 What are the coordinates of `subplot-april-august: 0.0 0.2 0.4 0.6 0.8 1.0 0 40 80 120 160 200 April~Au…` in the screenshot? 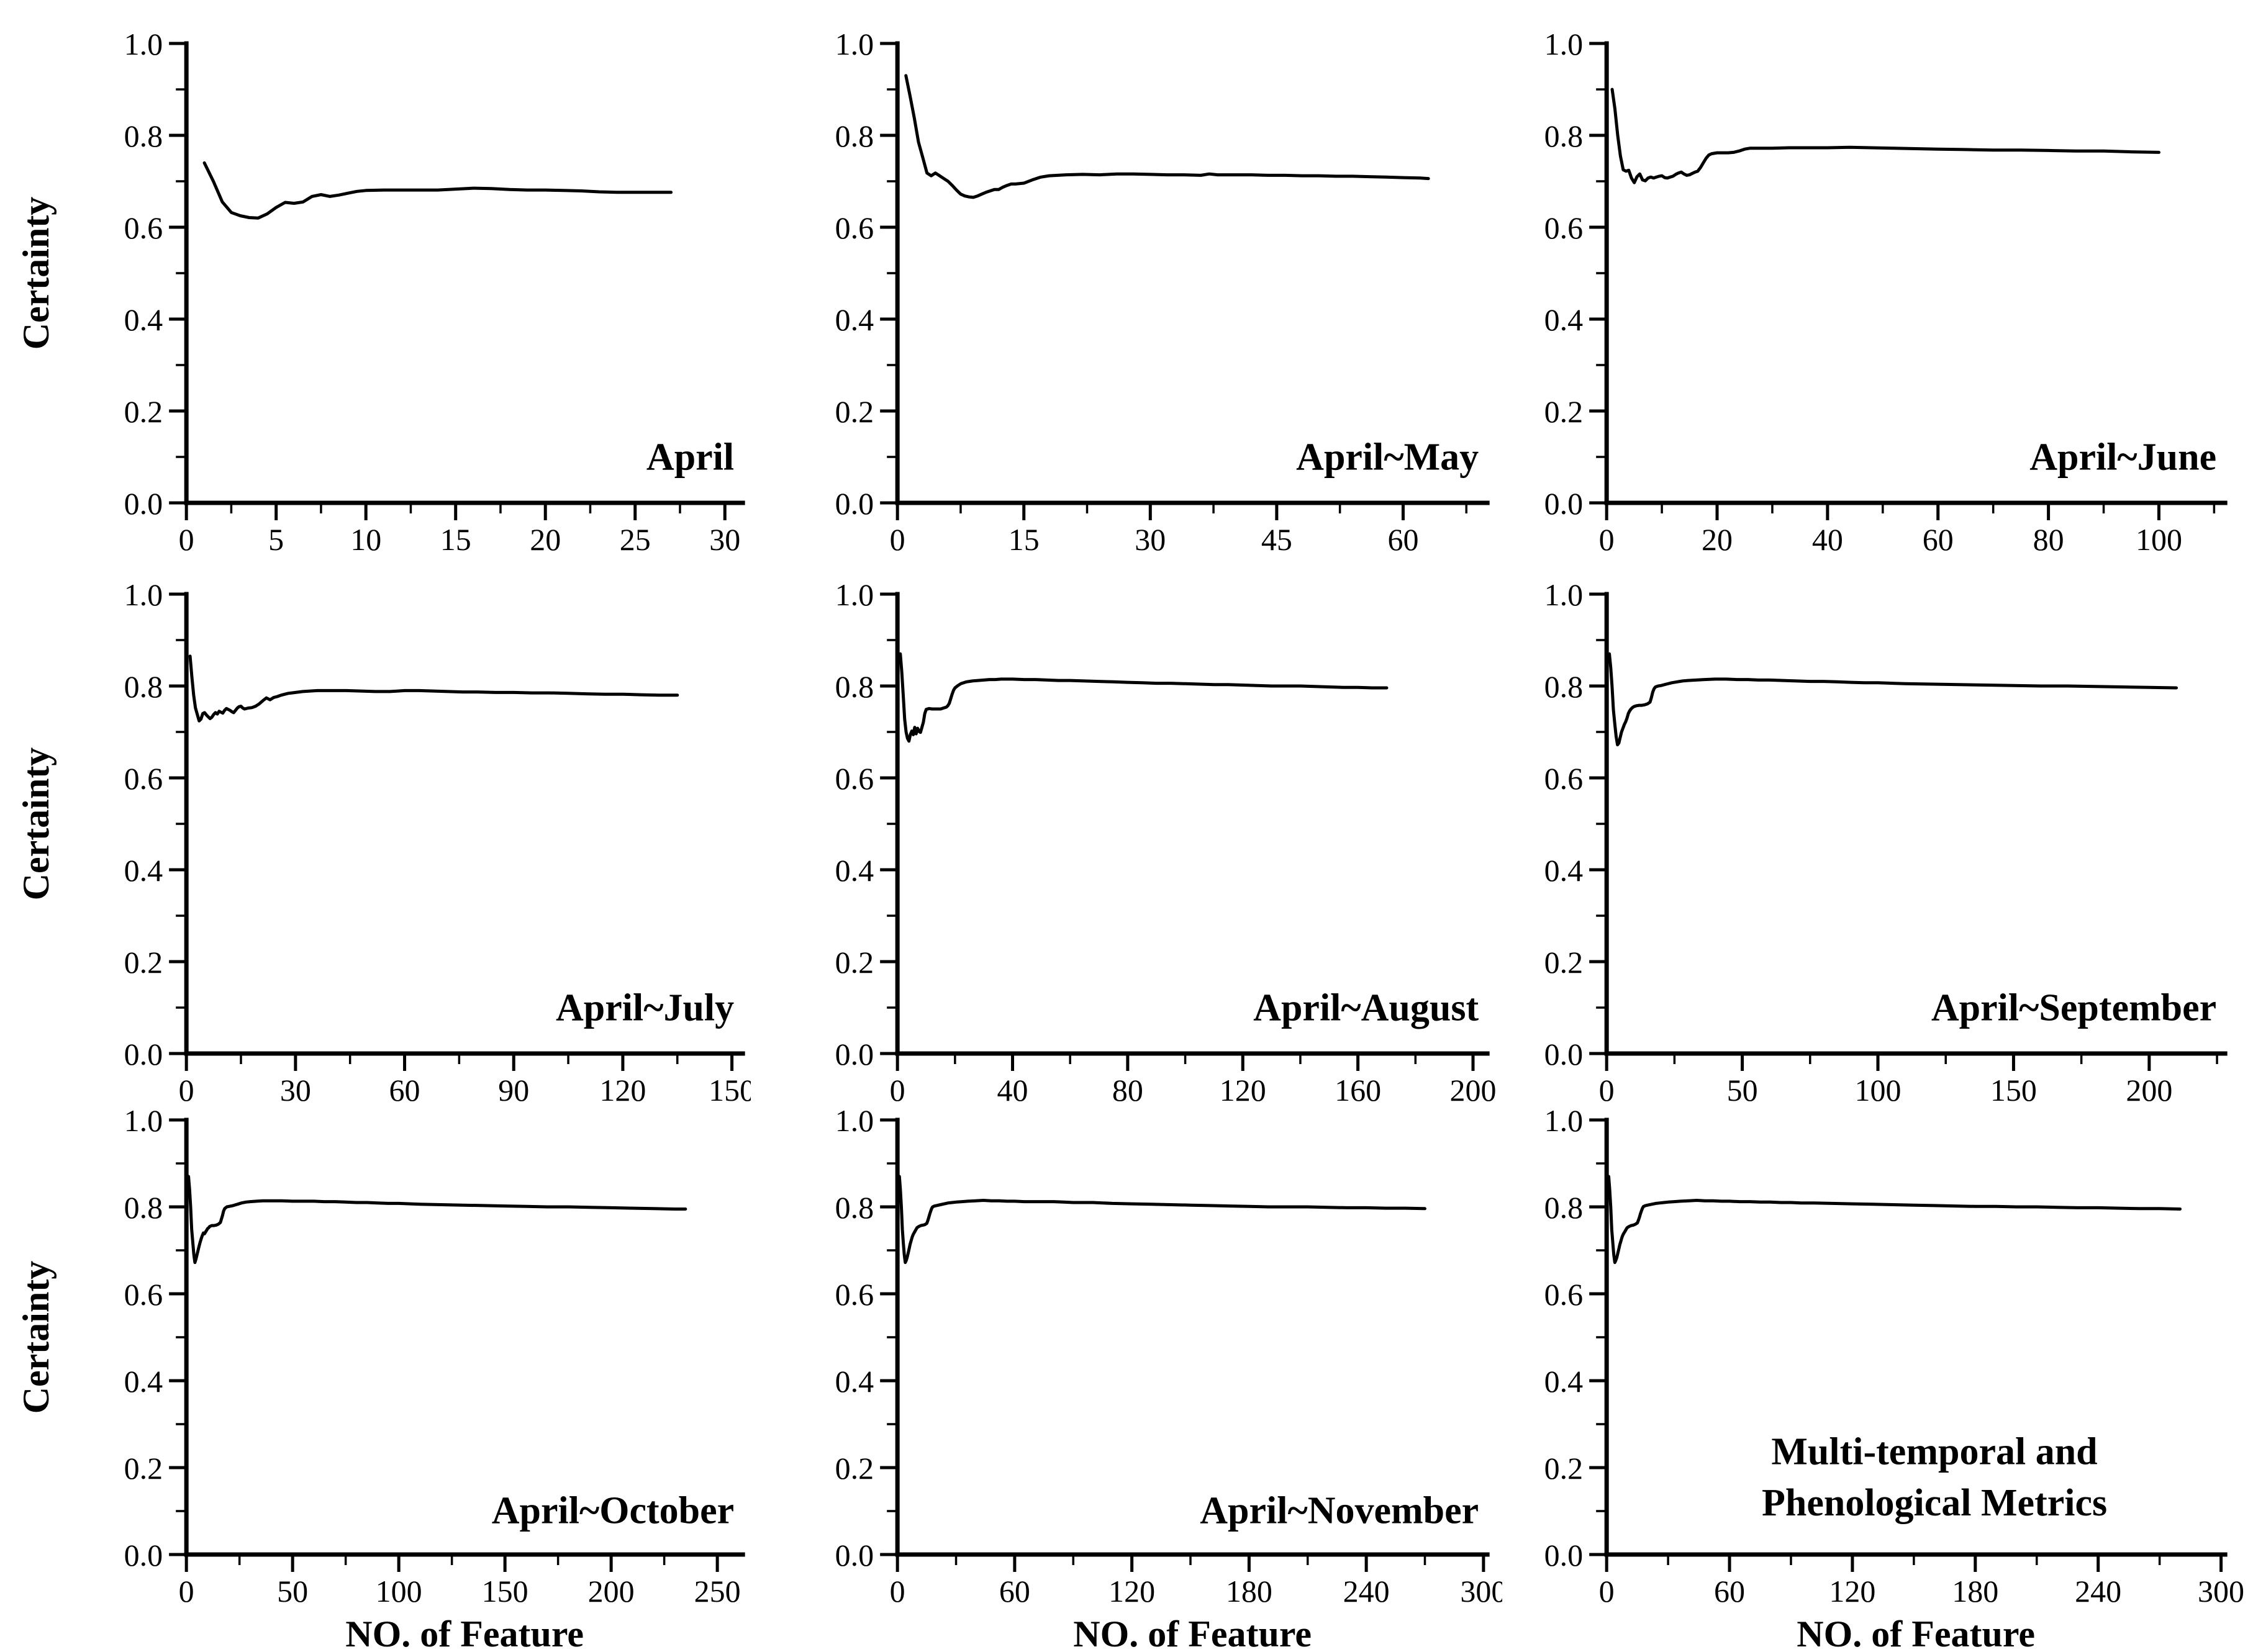 It's located at (1126, 826).